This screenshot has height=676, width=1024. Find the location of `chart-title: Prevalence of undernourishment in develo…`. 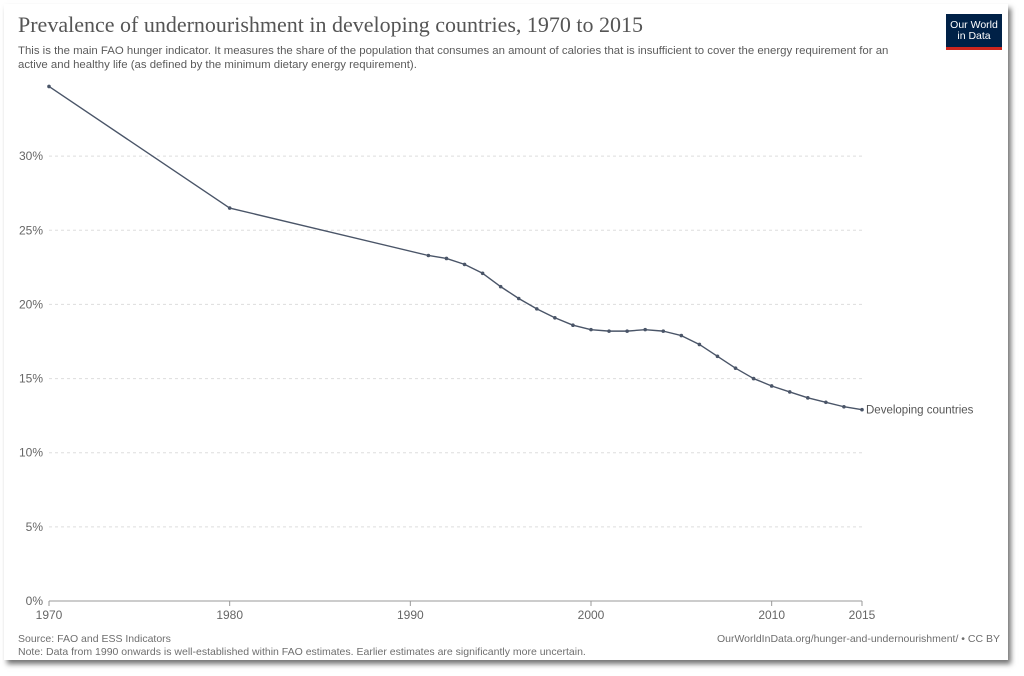

chart-title: Prevalence of undernourishment in develo… is located at coordinates (331, 24).